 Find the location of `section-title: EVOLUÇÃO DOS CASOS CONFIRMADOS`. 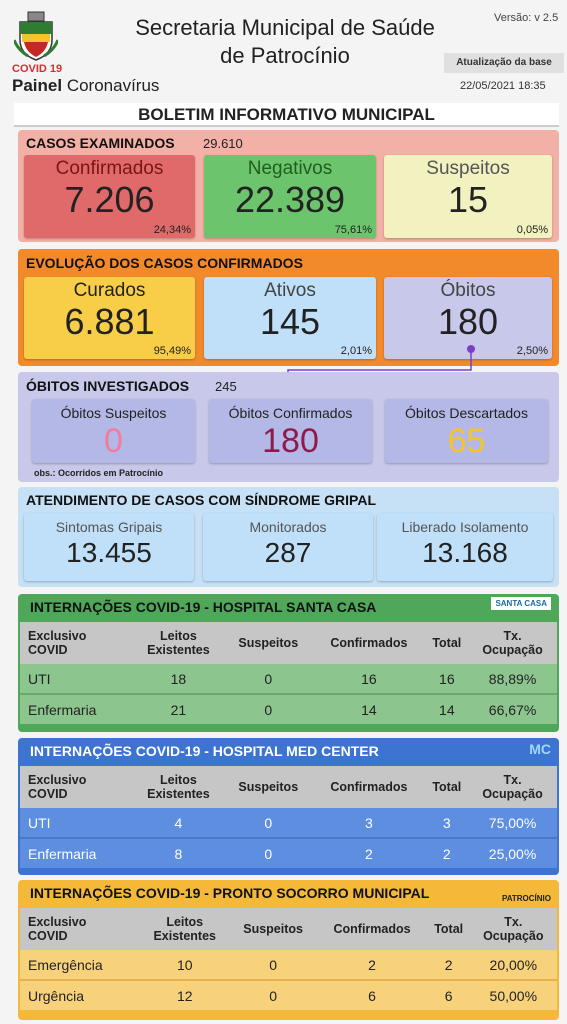

section-title: EVOLUÇÃO DOS CASOS CONFIRMADOS is located at coordinates (164, 263).